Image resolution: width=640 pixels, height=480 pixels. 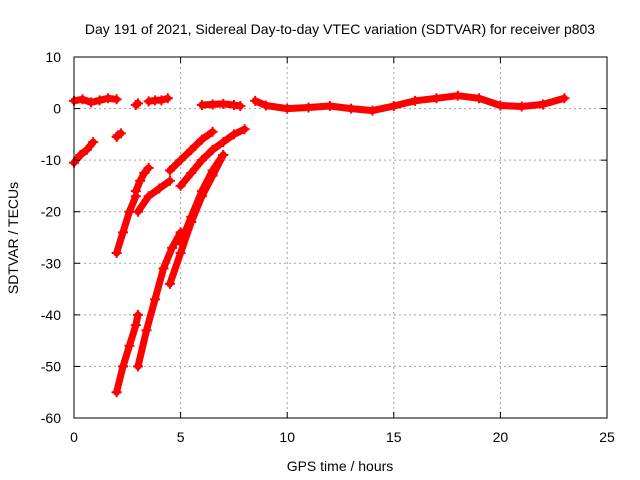 I want to click on x-tick-label: 20, so click(x=501, y=437).